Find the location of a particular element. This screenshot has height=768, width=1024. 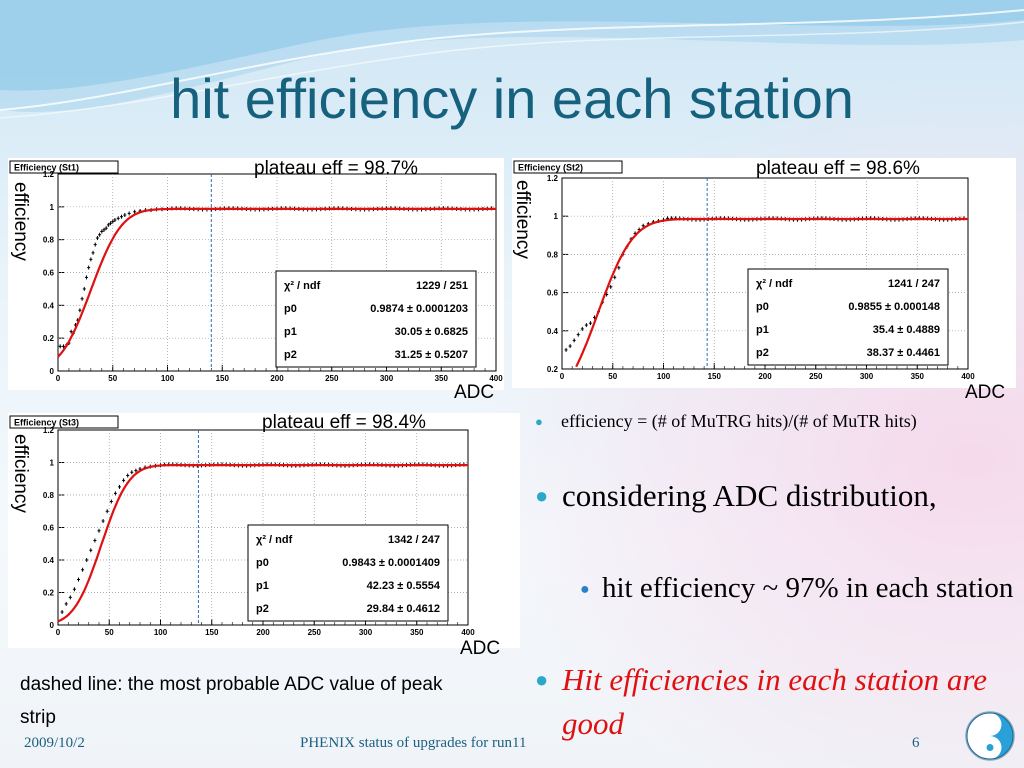

phenix-logo-icon is located at coordinates (990, 736).